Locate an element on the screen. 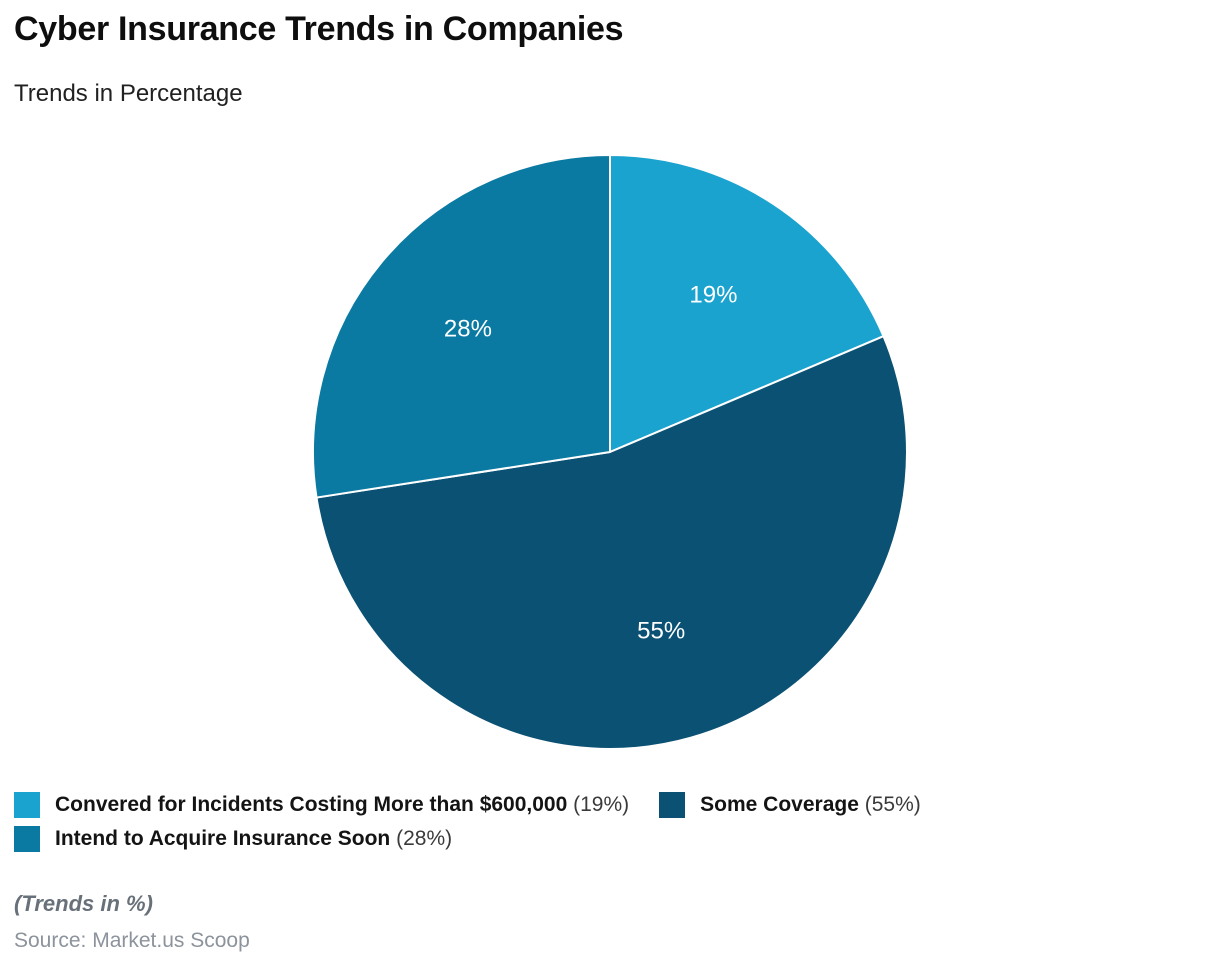  chart-title: Cyber Insurance Trends in Companies is located at coordinates (319, 29).